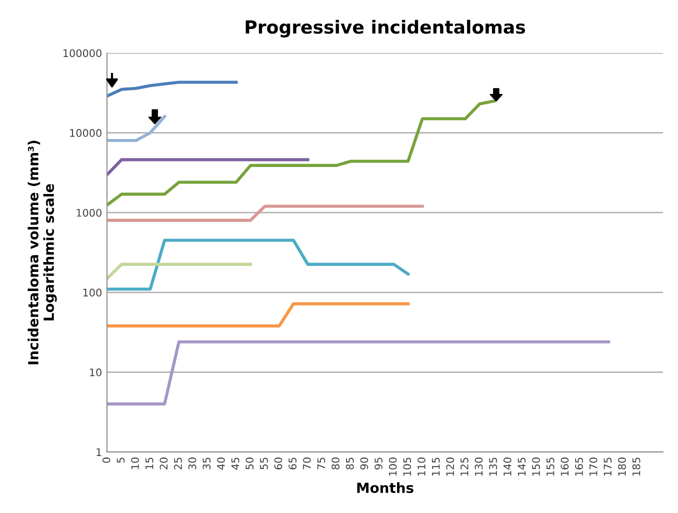 The height and width of the screenshot is (513, 678). I want to click on x-tick-label: 155, so click(550, 467).